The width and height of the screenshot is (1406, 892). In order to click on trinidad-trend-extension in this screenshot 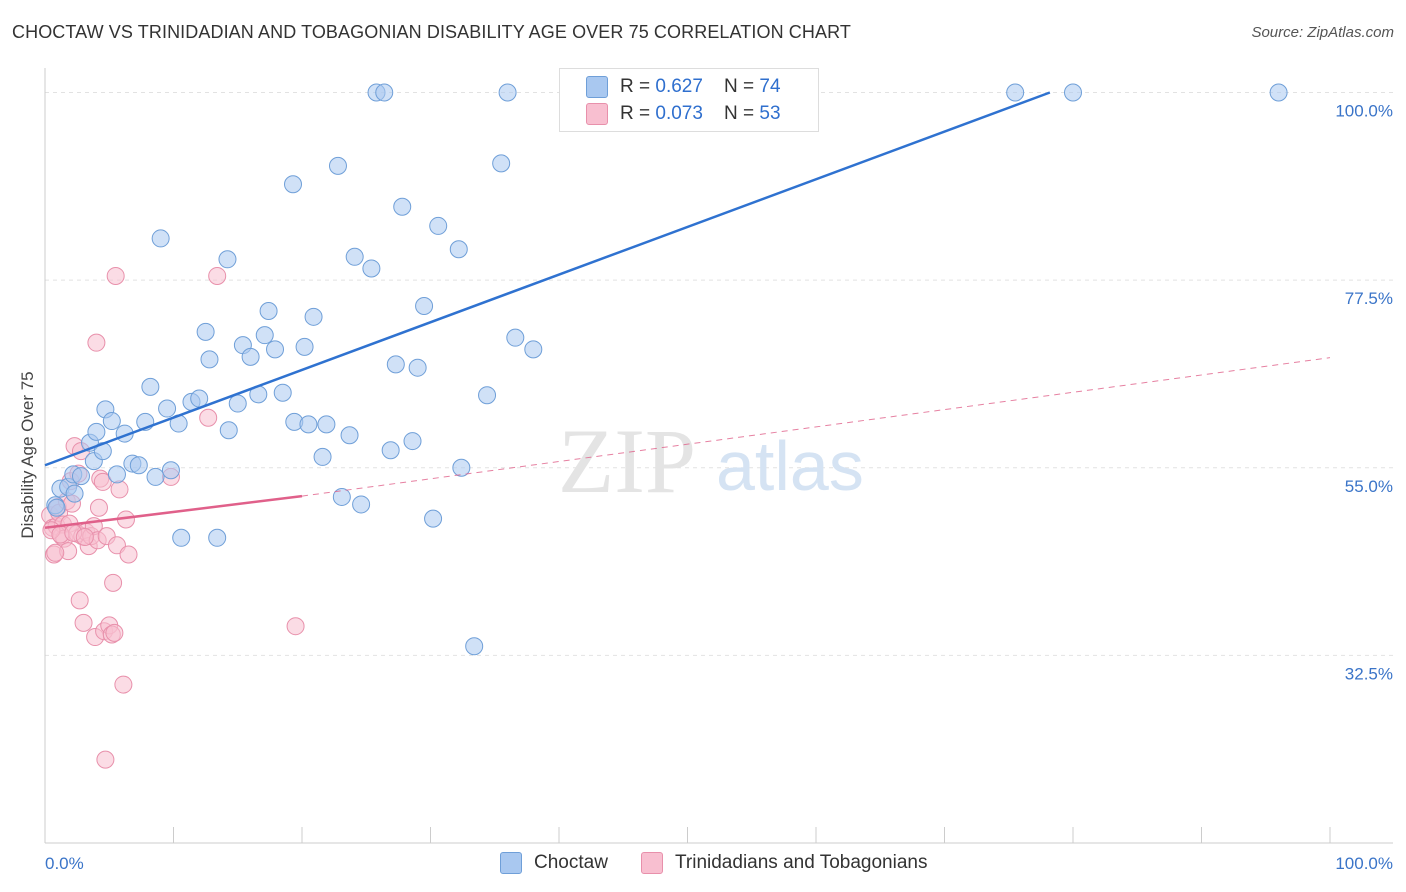, I will do `click(816, 427)`.